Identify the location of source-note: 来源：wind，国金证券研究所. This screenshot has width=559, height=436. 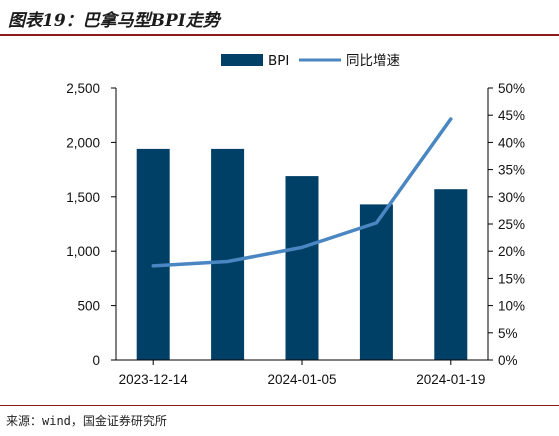
(86, 421).